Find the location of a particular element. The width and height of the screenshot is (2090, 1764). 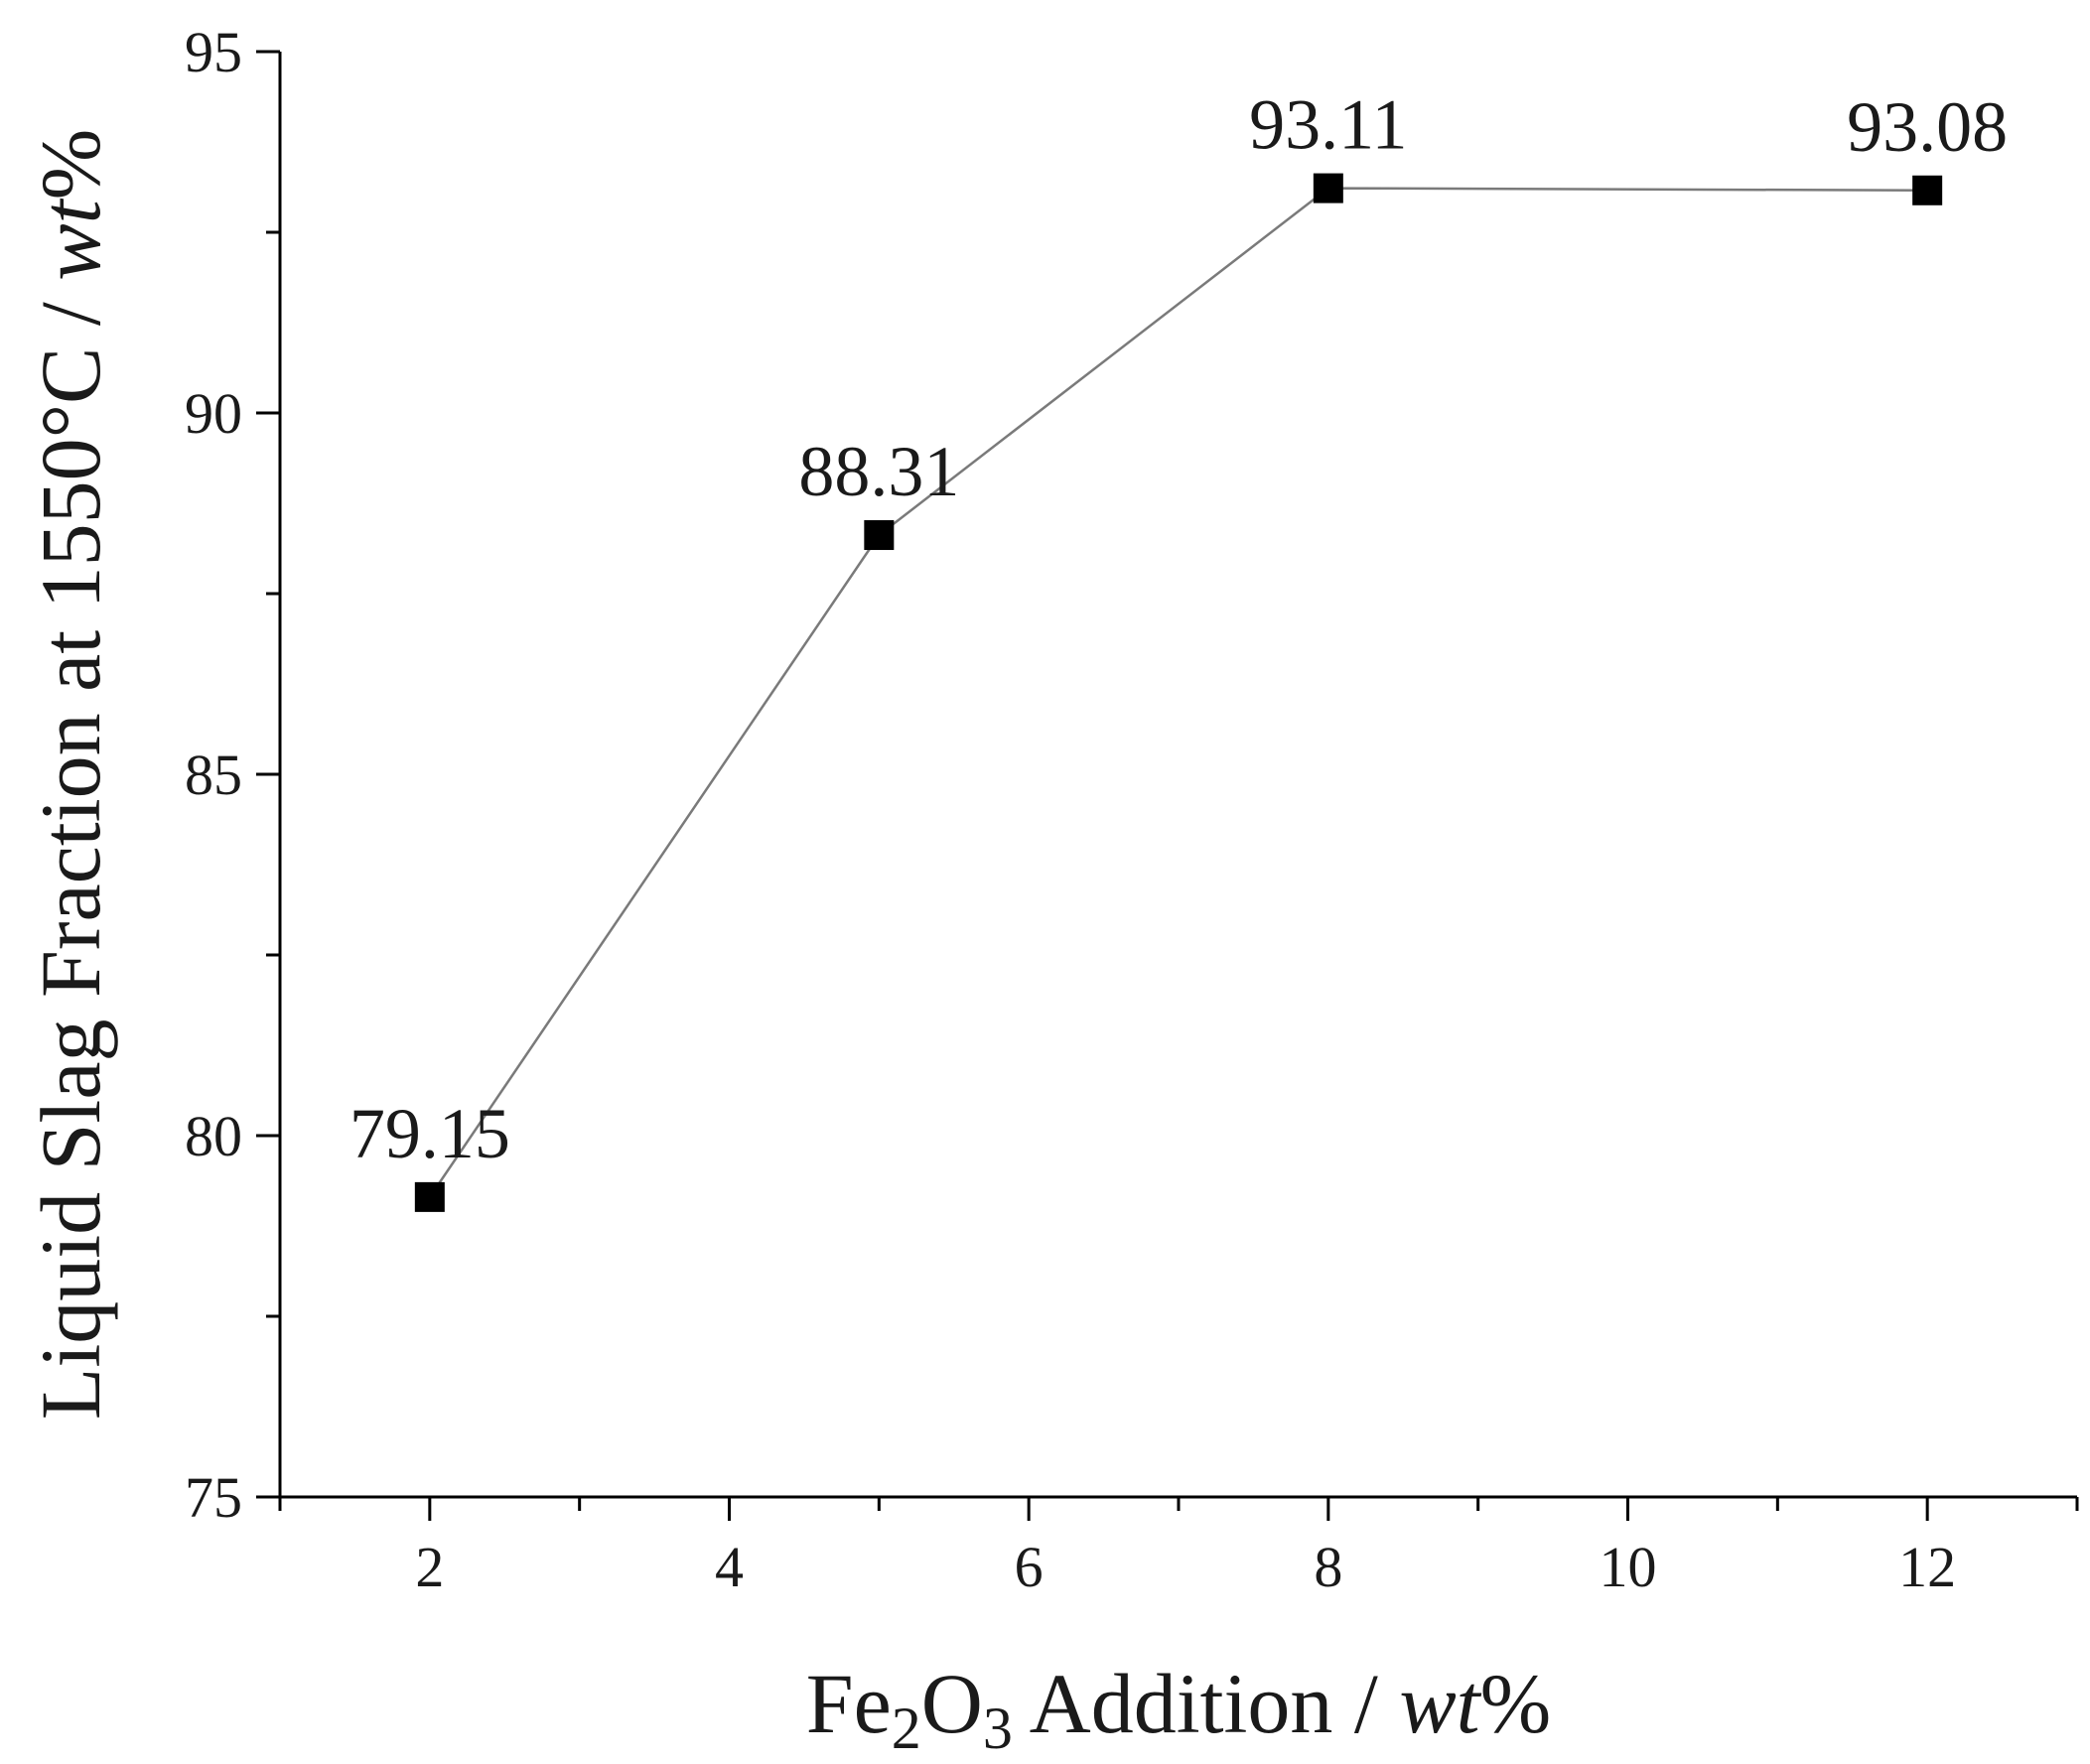

y-tick-label: 95 is located at coordinates (213, 52).